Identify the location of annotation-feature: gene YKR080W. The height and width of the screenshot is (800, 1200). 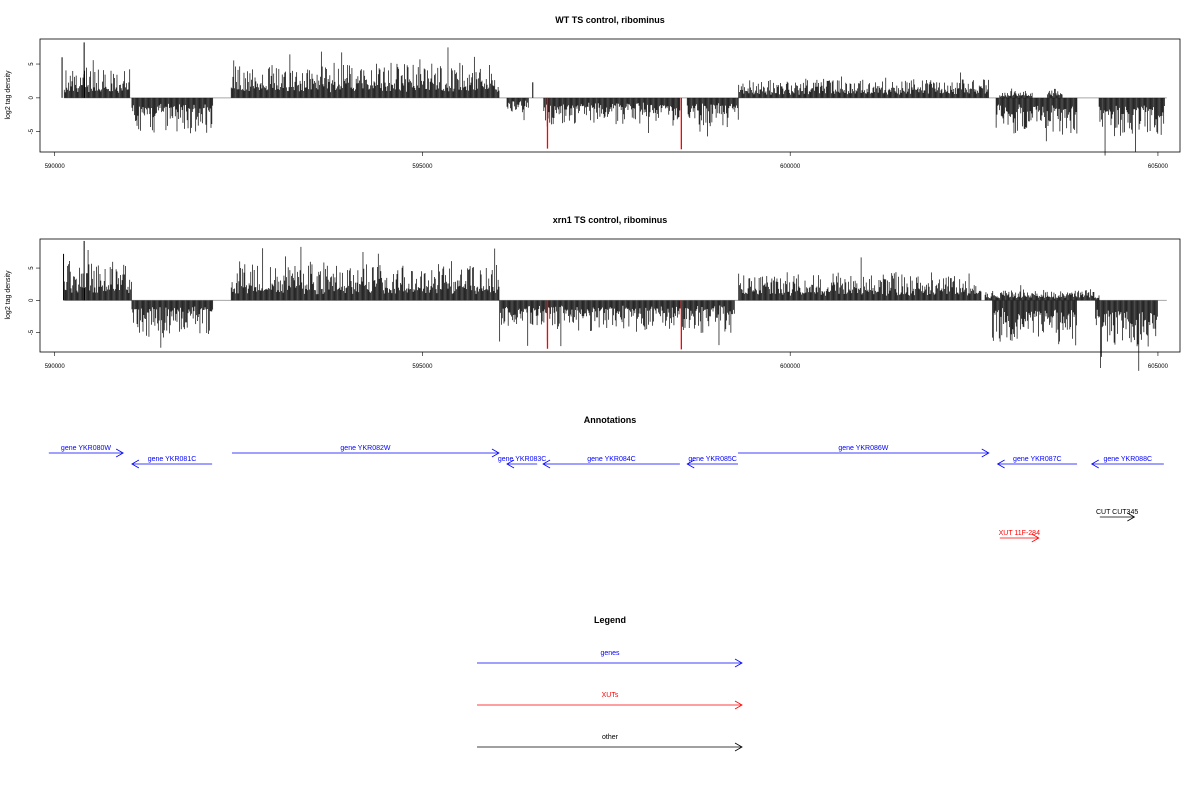
(86, 451).